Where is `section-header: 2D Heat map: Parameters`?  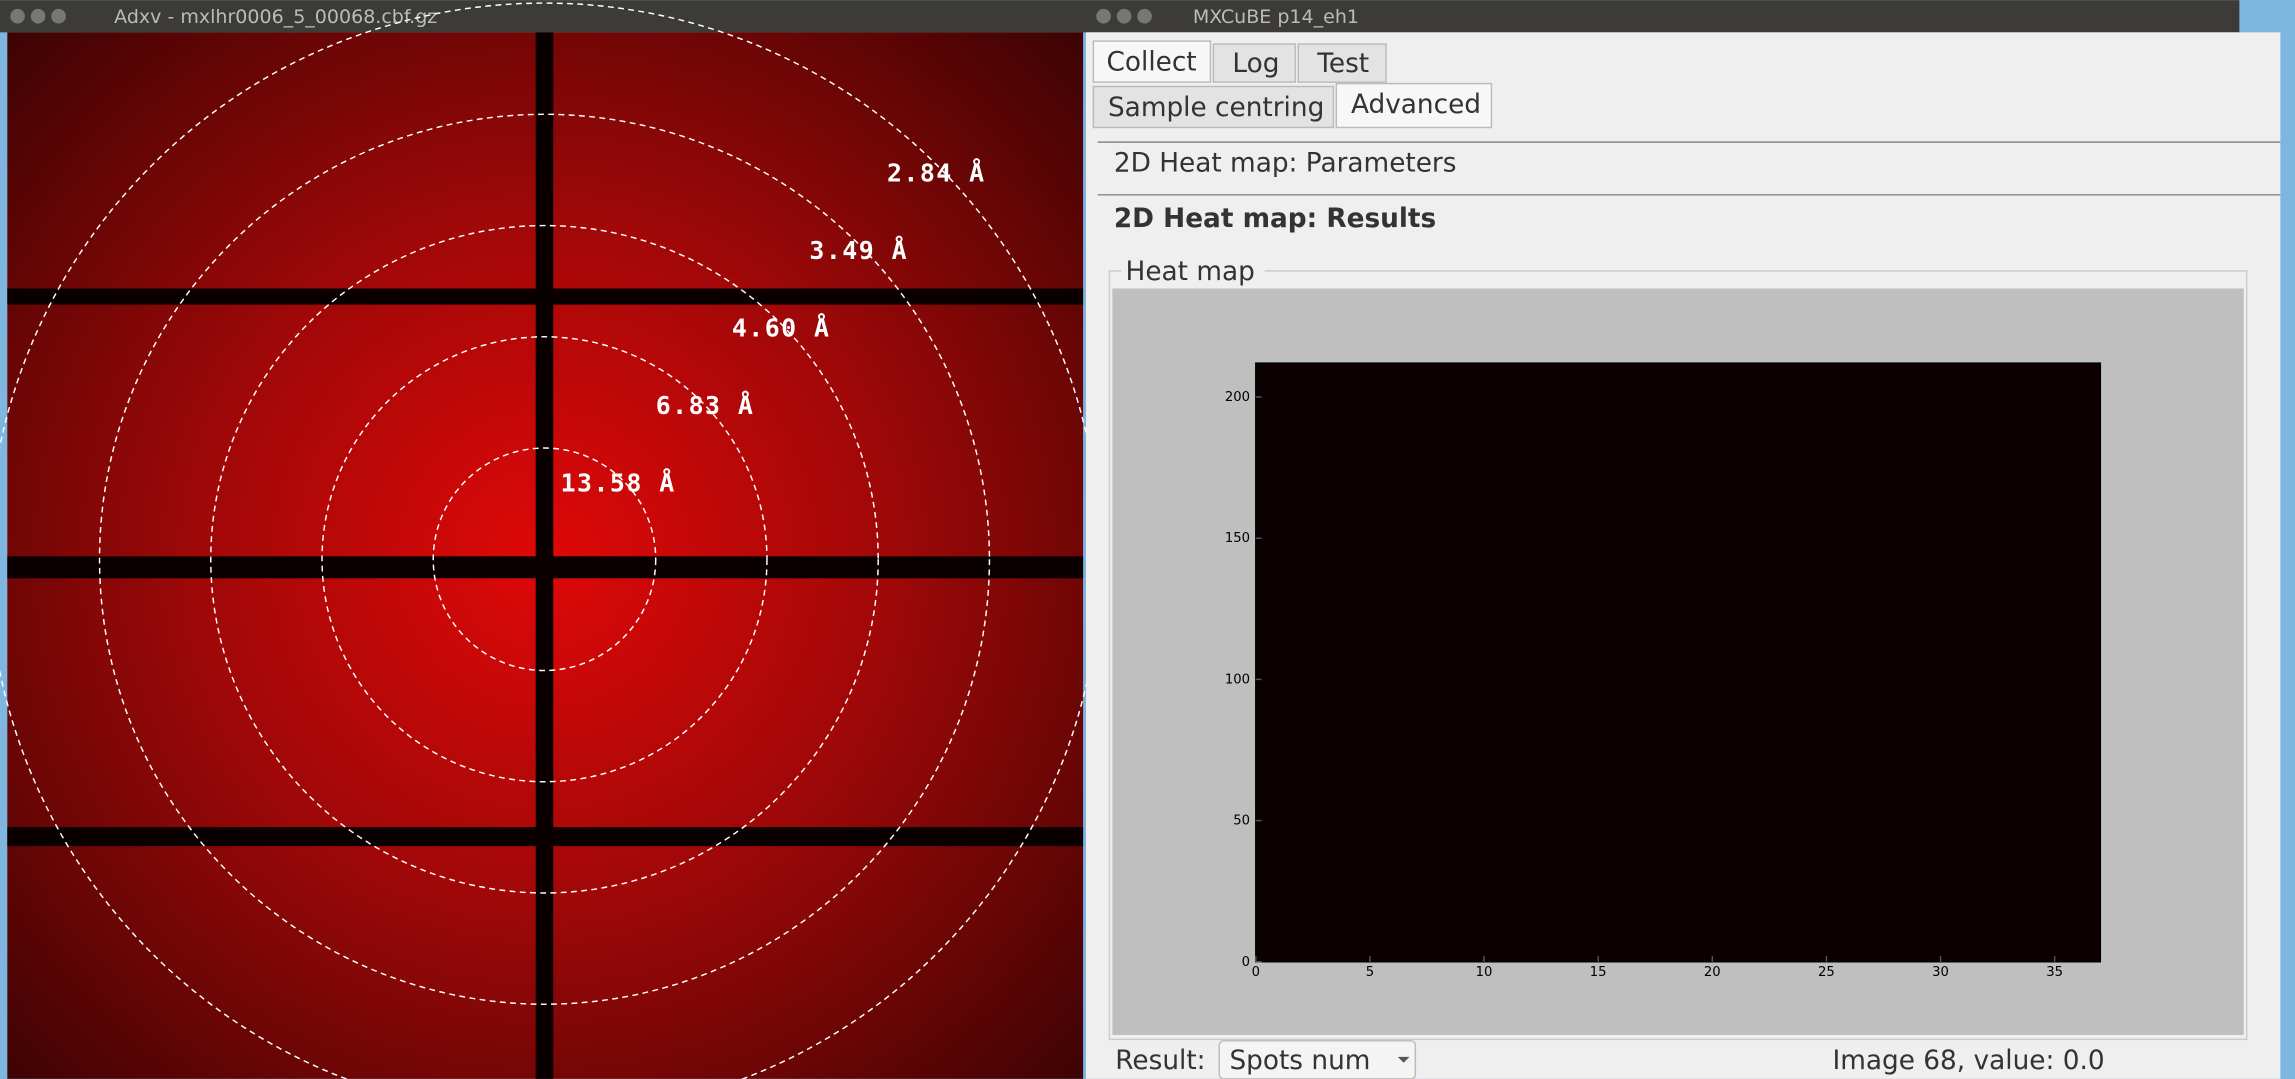 section-header: 2D Heat map: Parameters is located at coordinates (1285, 164).